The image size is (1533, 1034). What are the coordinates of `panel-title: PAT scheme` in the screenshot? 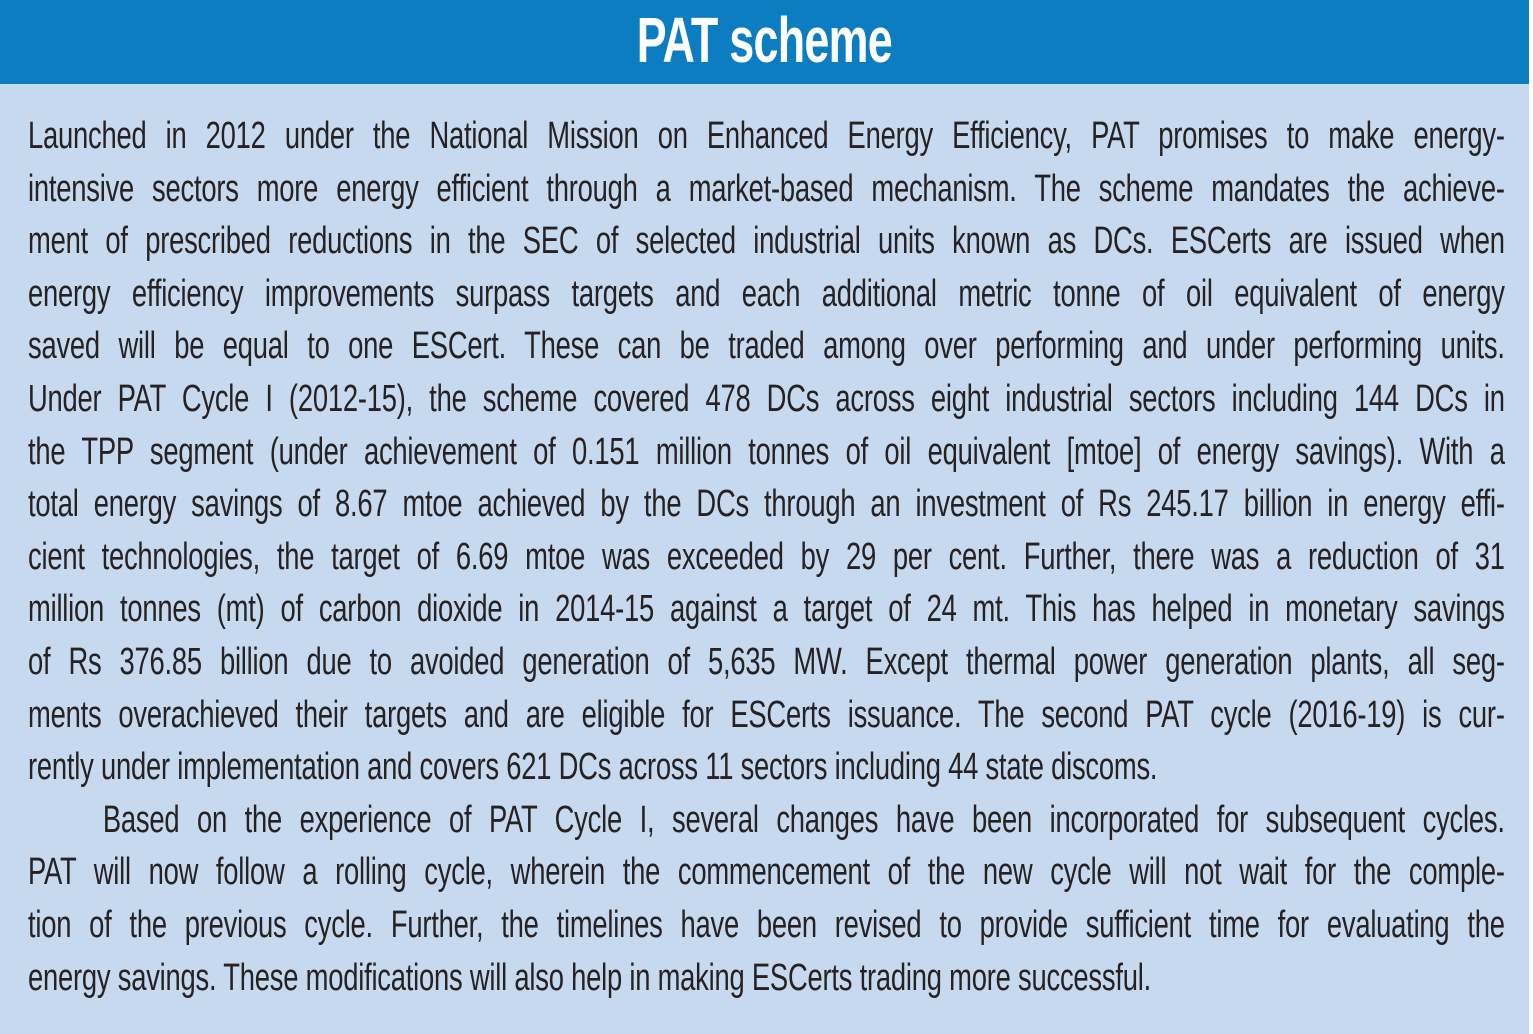 It's located at (764, 40).